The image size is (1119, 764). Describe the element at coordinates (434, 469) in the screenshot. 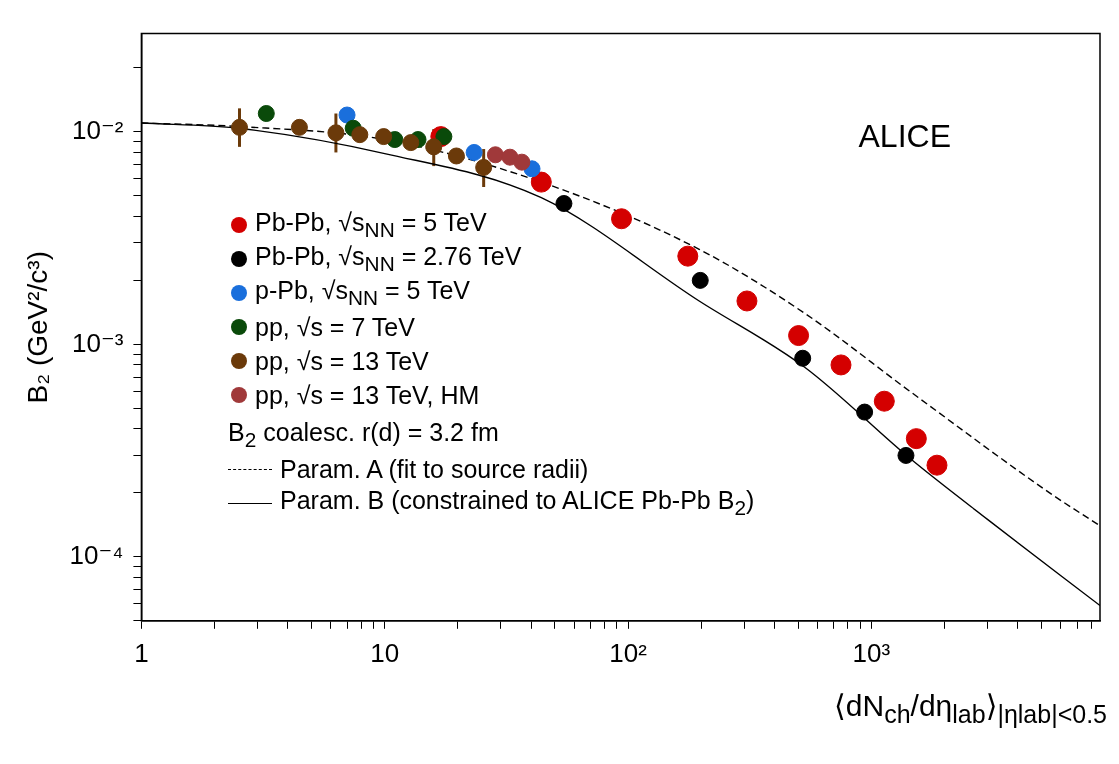

I see `legend-label: Param. A (fit to source radii)` at that location.